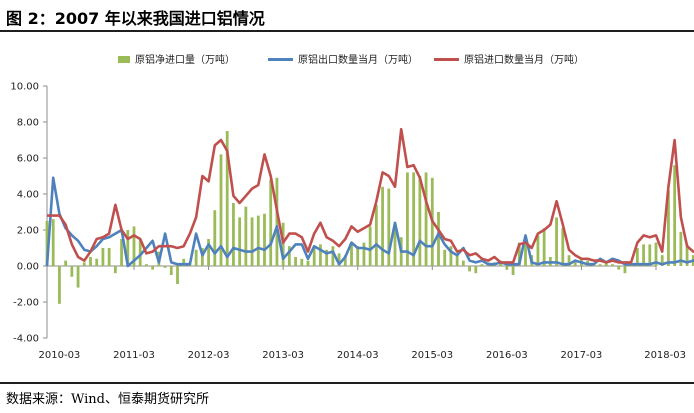 The image size is (694, 413). Describe the element at coordinates (28, 231) in the screenshot. I see `y-tick-label: 2.00` at that location.